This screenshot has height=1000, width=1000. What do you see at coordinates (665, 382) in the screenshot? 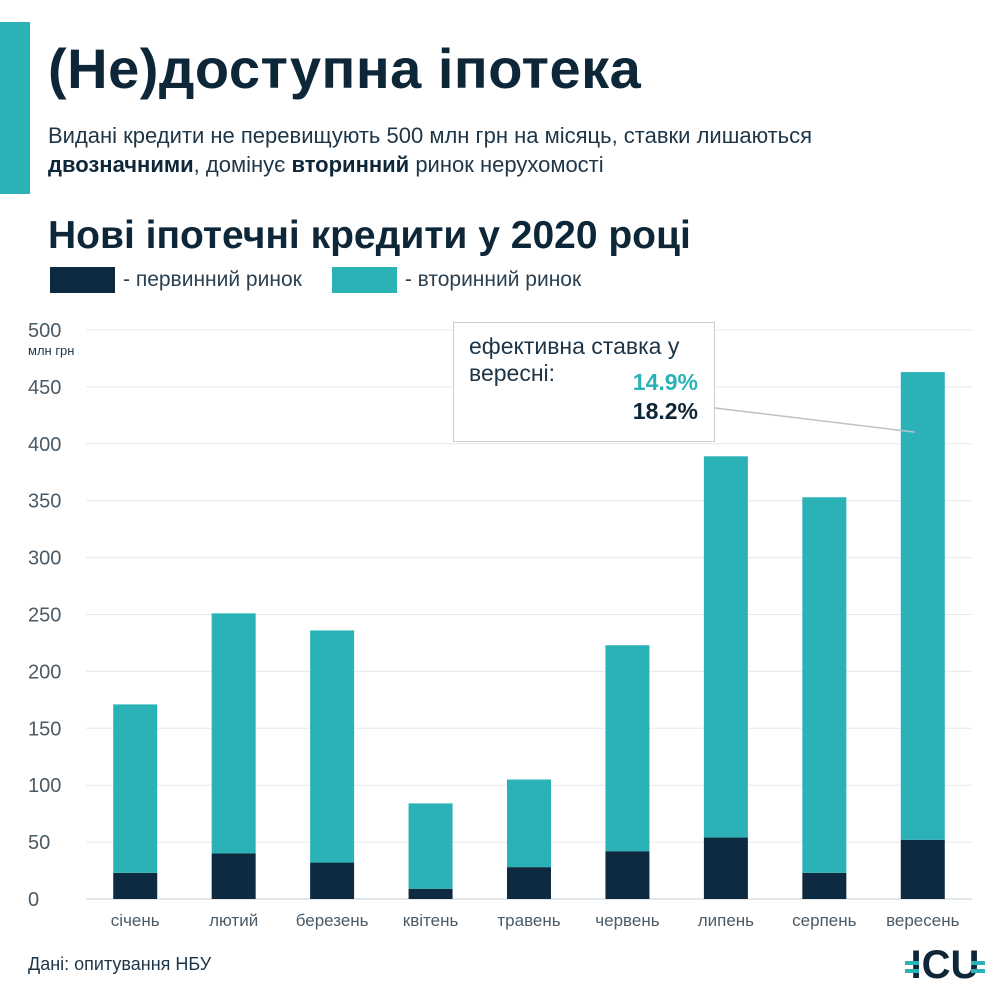
I see `callout-rate-secondary: 14.9%` at bounding box center [665, 382].